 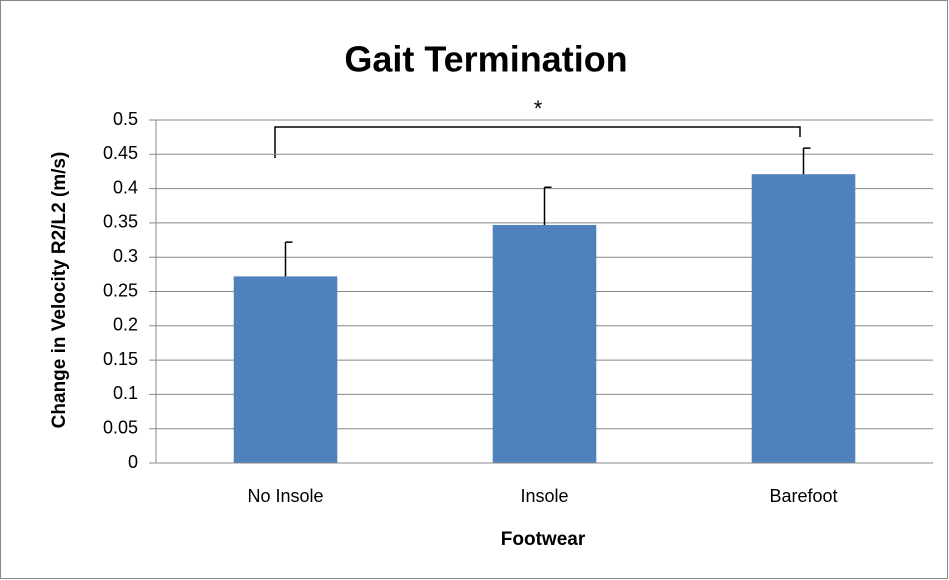 What do you see at coordinates (285, 496) in the screenshot?
I see `x-tick-label: No Insole` at bounding box center [285, 496].